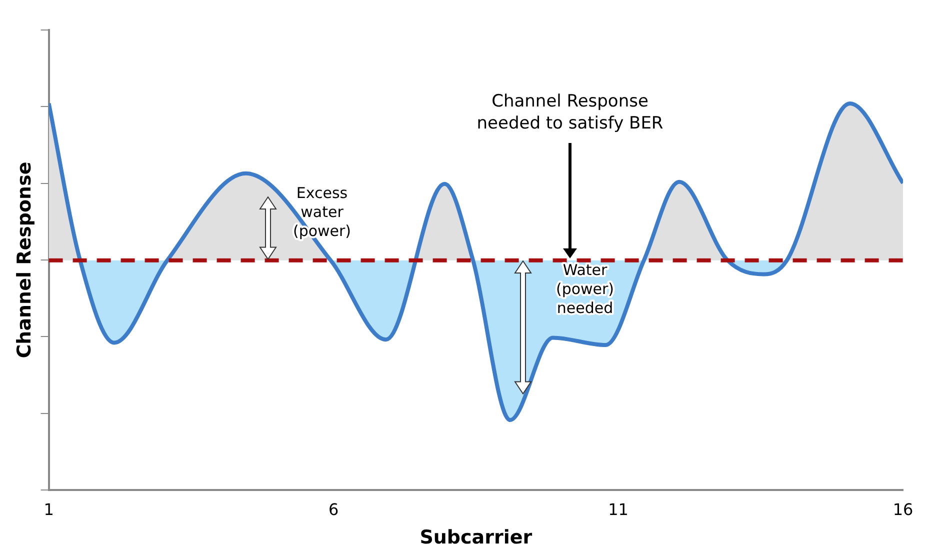 This screenshot has width=933, height=559. What do you see at coordinates (333, 509) in the screenshot?
I see `x-tick-label: 6` at bounding box center [333, 509].